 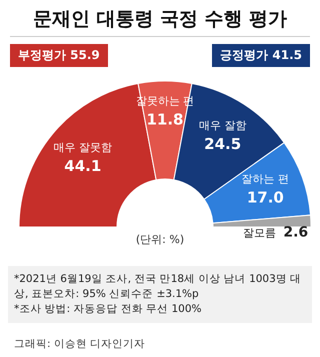 I want to click on text: 그래픽: 이승현 디자인기자, so click(x=80, y=344).